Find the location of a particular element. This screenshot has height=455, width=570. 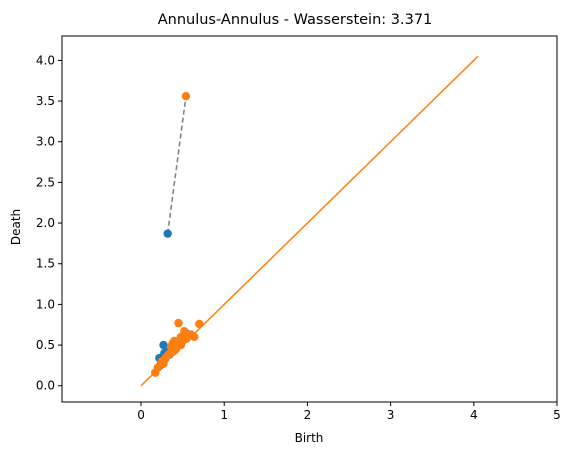

y-tick-label-1: 0.5 is located at coordinates (45, 345).